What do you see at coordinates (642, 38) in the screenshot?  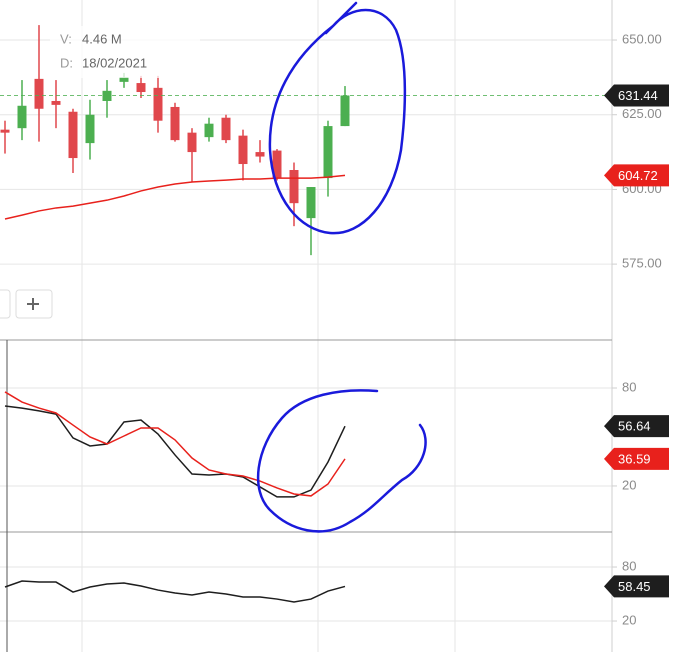 I see `y-tick-label: 650.00` at bounding box center [642, 38].